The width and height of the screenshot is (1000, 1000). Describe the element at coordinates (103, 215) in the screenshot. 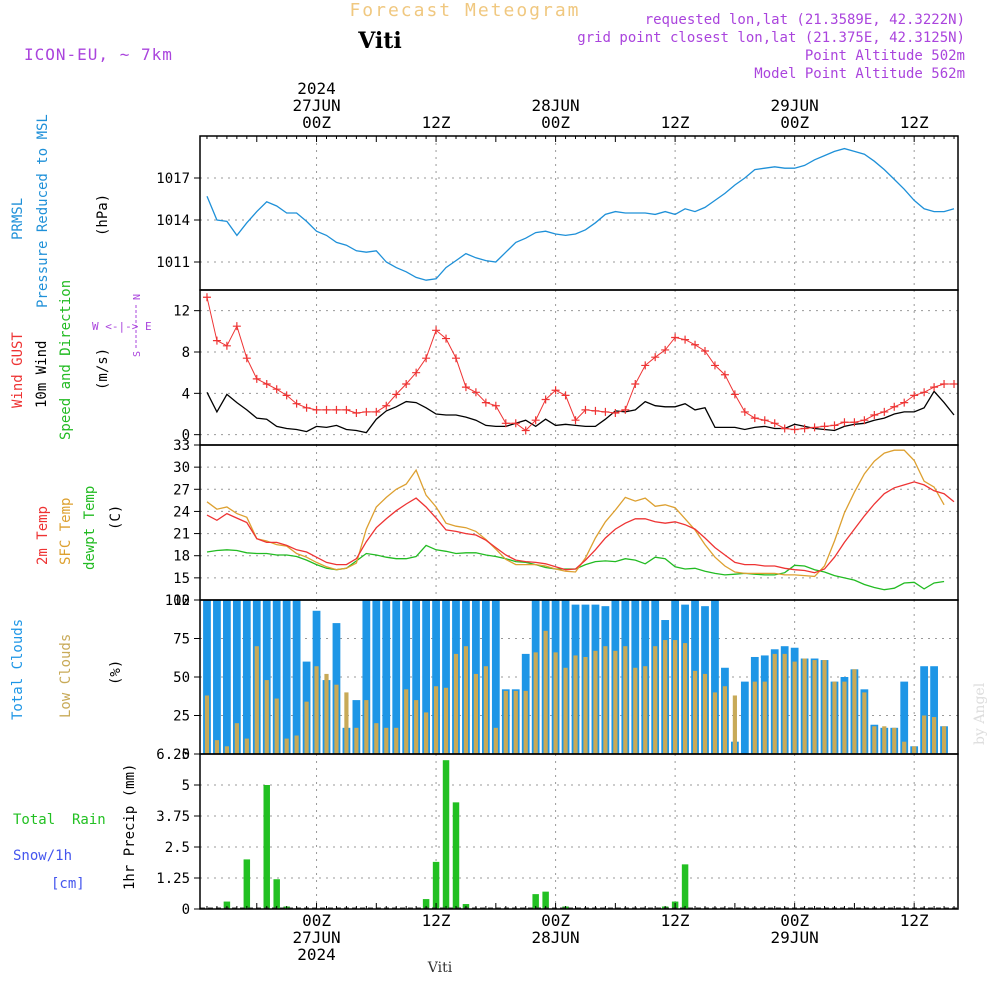

I see `pressure-unit: (hPa)` at that location.